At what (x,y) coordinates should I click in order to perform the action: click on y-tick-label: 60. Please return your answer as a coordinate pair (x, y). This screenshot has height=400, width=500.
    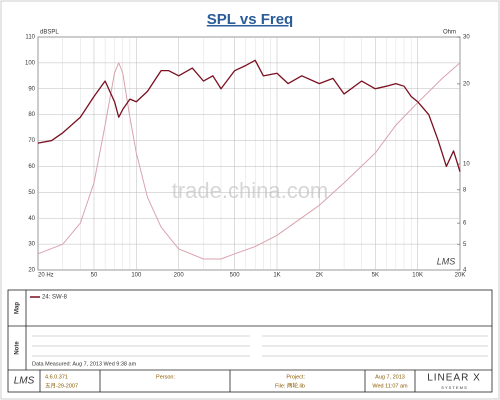
    Looking at the image, I should click on (31, 167).